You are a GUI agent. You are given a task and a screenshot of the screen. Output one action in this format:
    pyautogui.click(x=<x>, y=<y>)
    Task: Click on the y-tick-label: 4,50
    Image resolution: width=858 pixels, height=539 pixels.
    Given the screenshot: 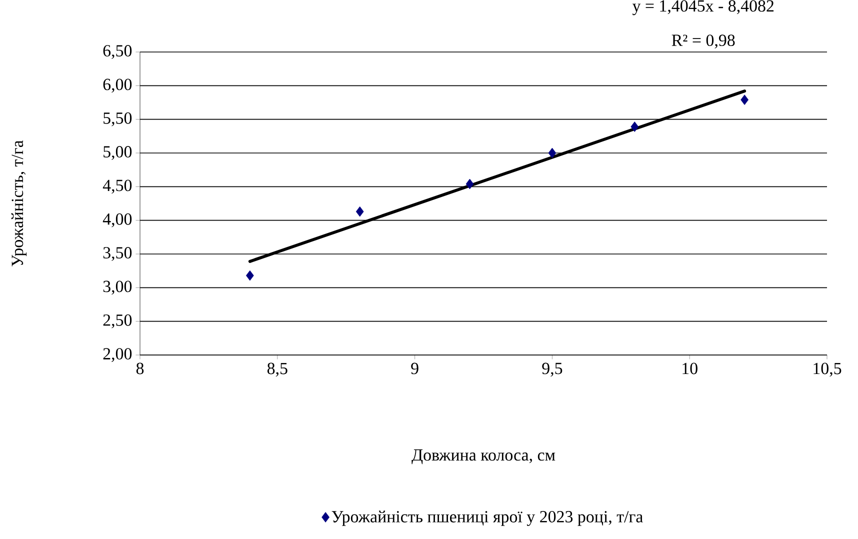 What is the action you would take?
    pyautogui.click(x=117, y=187)
    